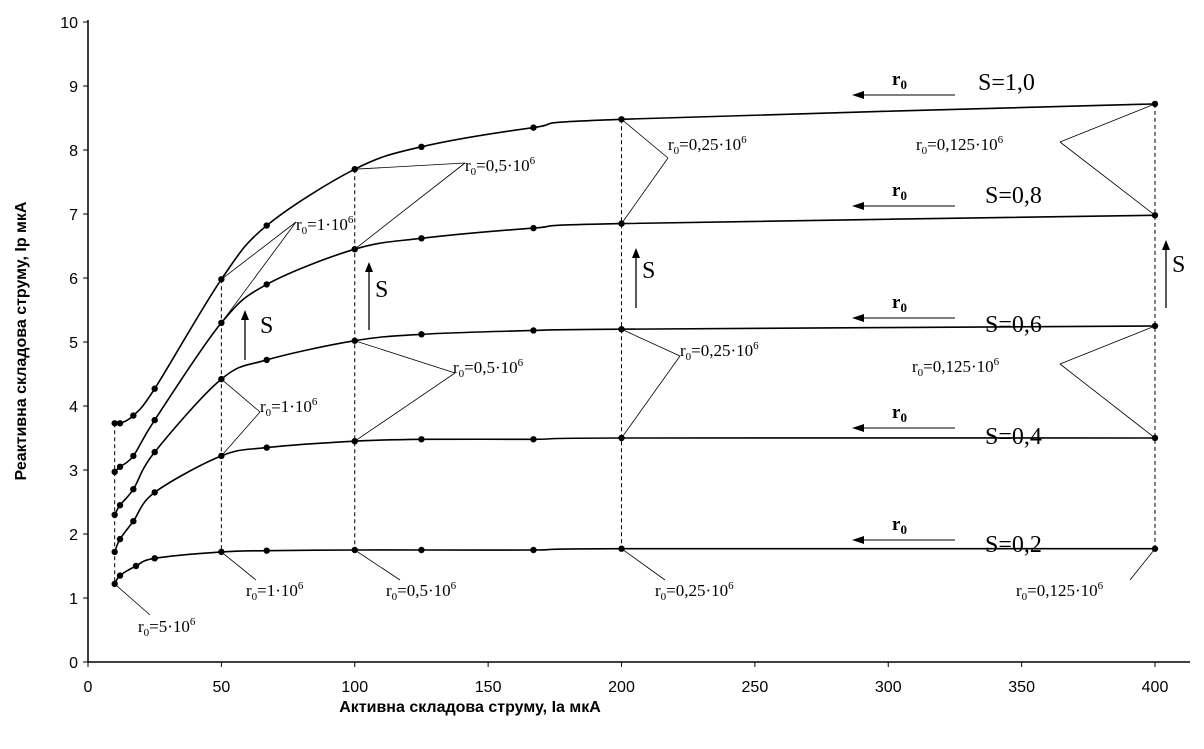 Image resolution: width=1204 pixels, height=749 pixels. I want to click on x-tick-label: 200, so click(621, 687).